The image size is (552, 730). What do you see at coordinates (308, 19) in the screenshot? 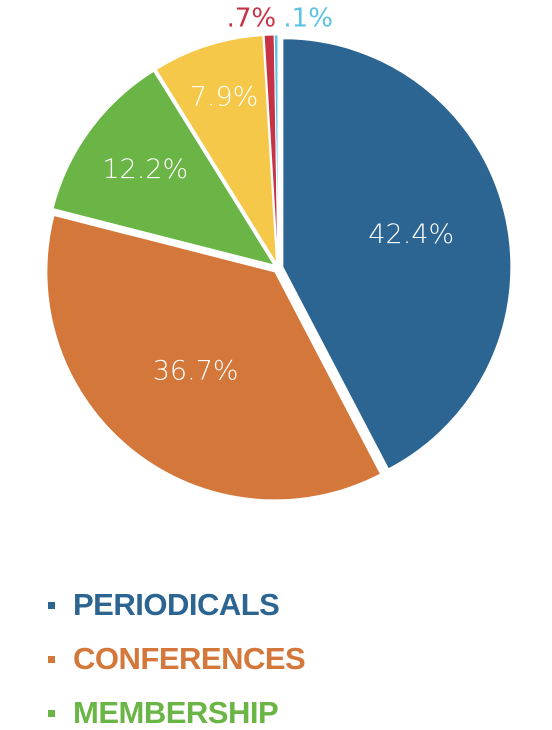
I see `slice-label: .1%` at bounding box center [308, 19].